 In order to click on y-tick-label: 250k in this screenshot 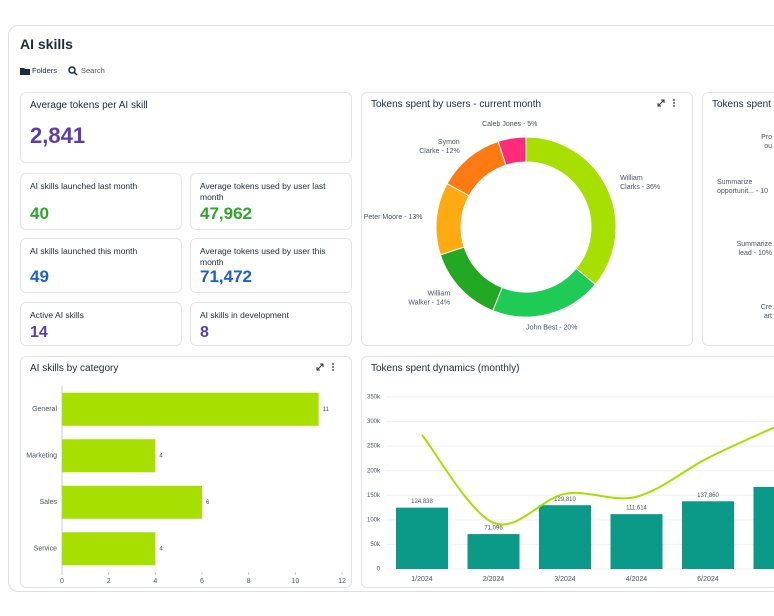, I will do `click(374, 447)`.